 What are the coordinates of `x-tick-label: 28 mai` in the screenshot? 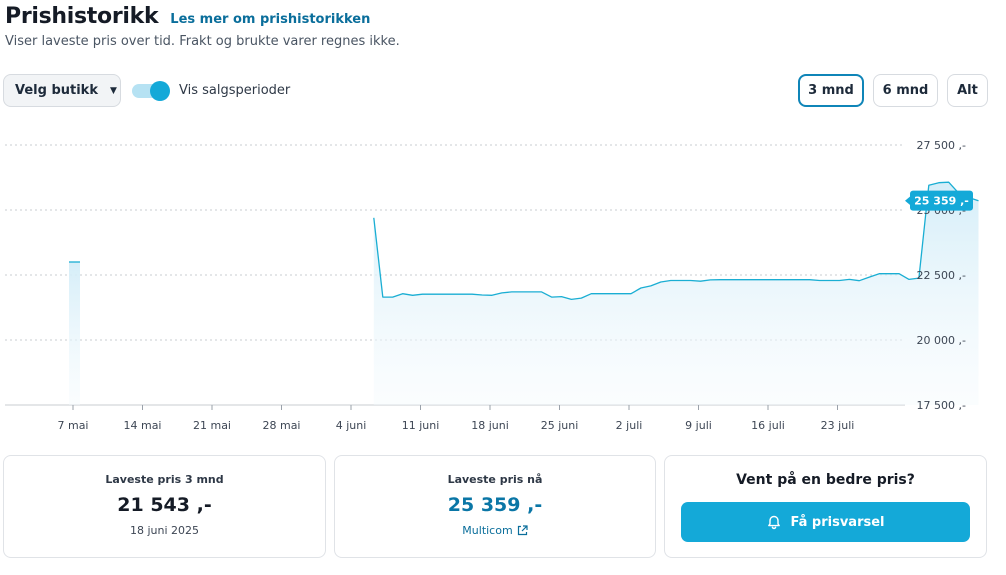 It's located at (281, 425).